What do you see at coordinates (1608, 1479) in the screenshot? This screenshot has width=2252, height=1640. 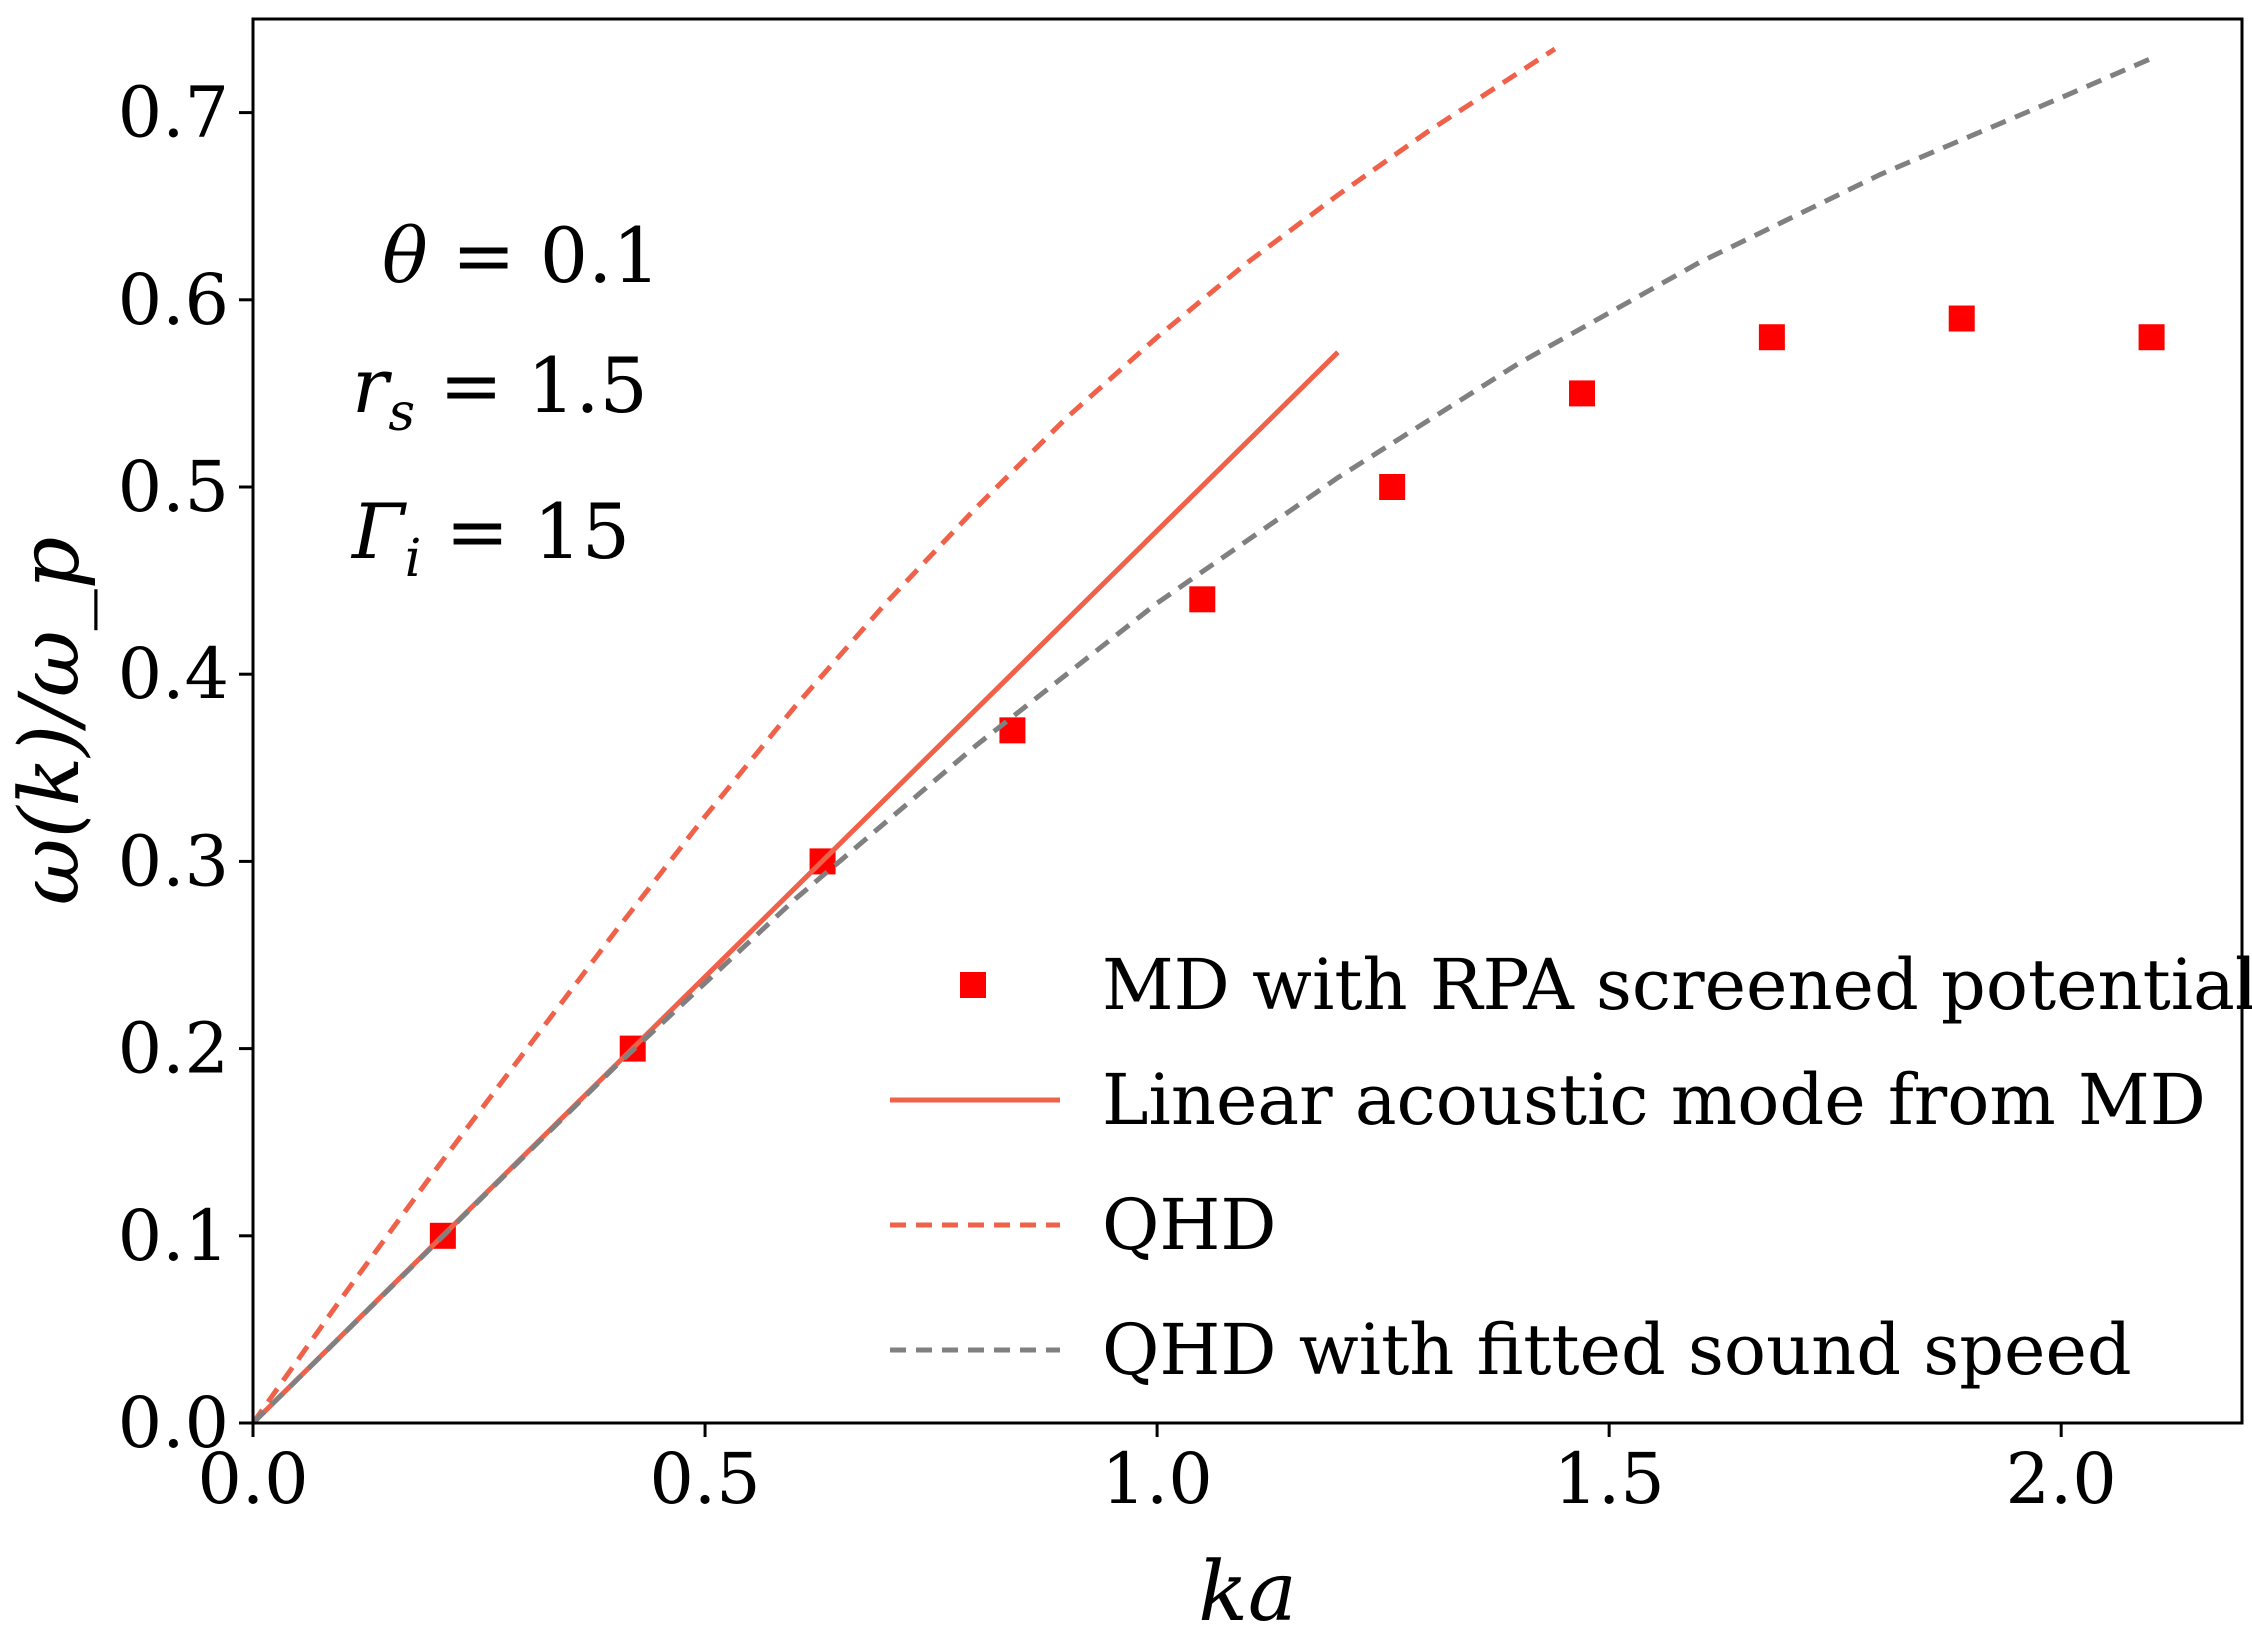 I see `x-tick-label-3: 1.5` at bounding box center [1608, 1479].